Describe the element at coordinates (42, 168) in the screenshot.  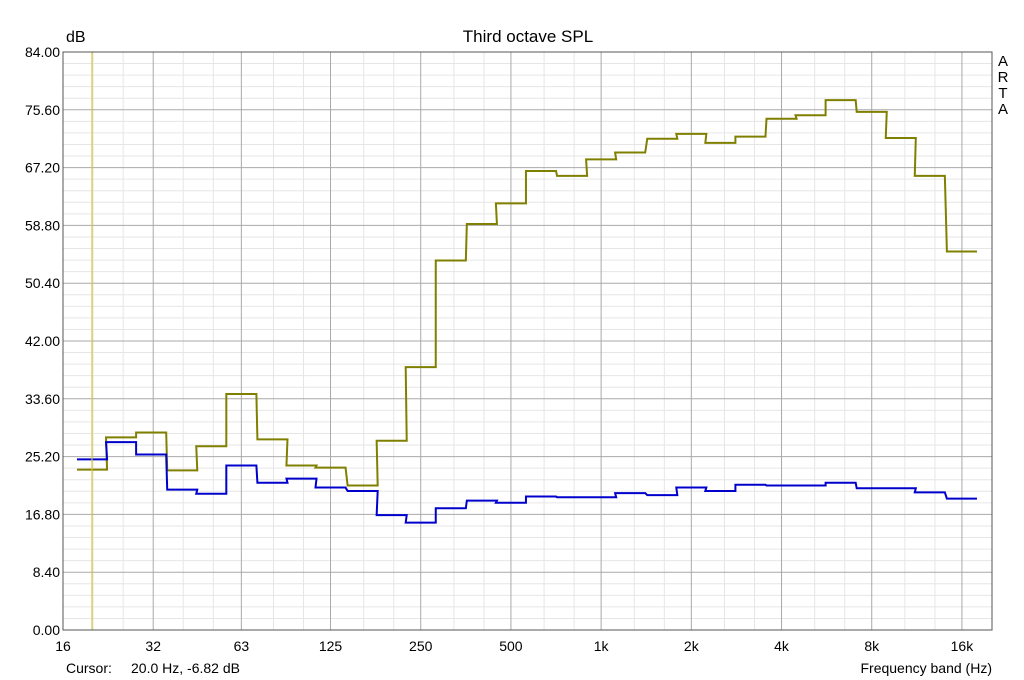
I see `y-tick-label: 67.20` at that location.